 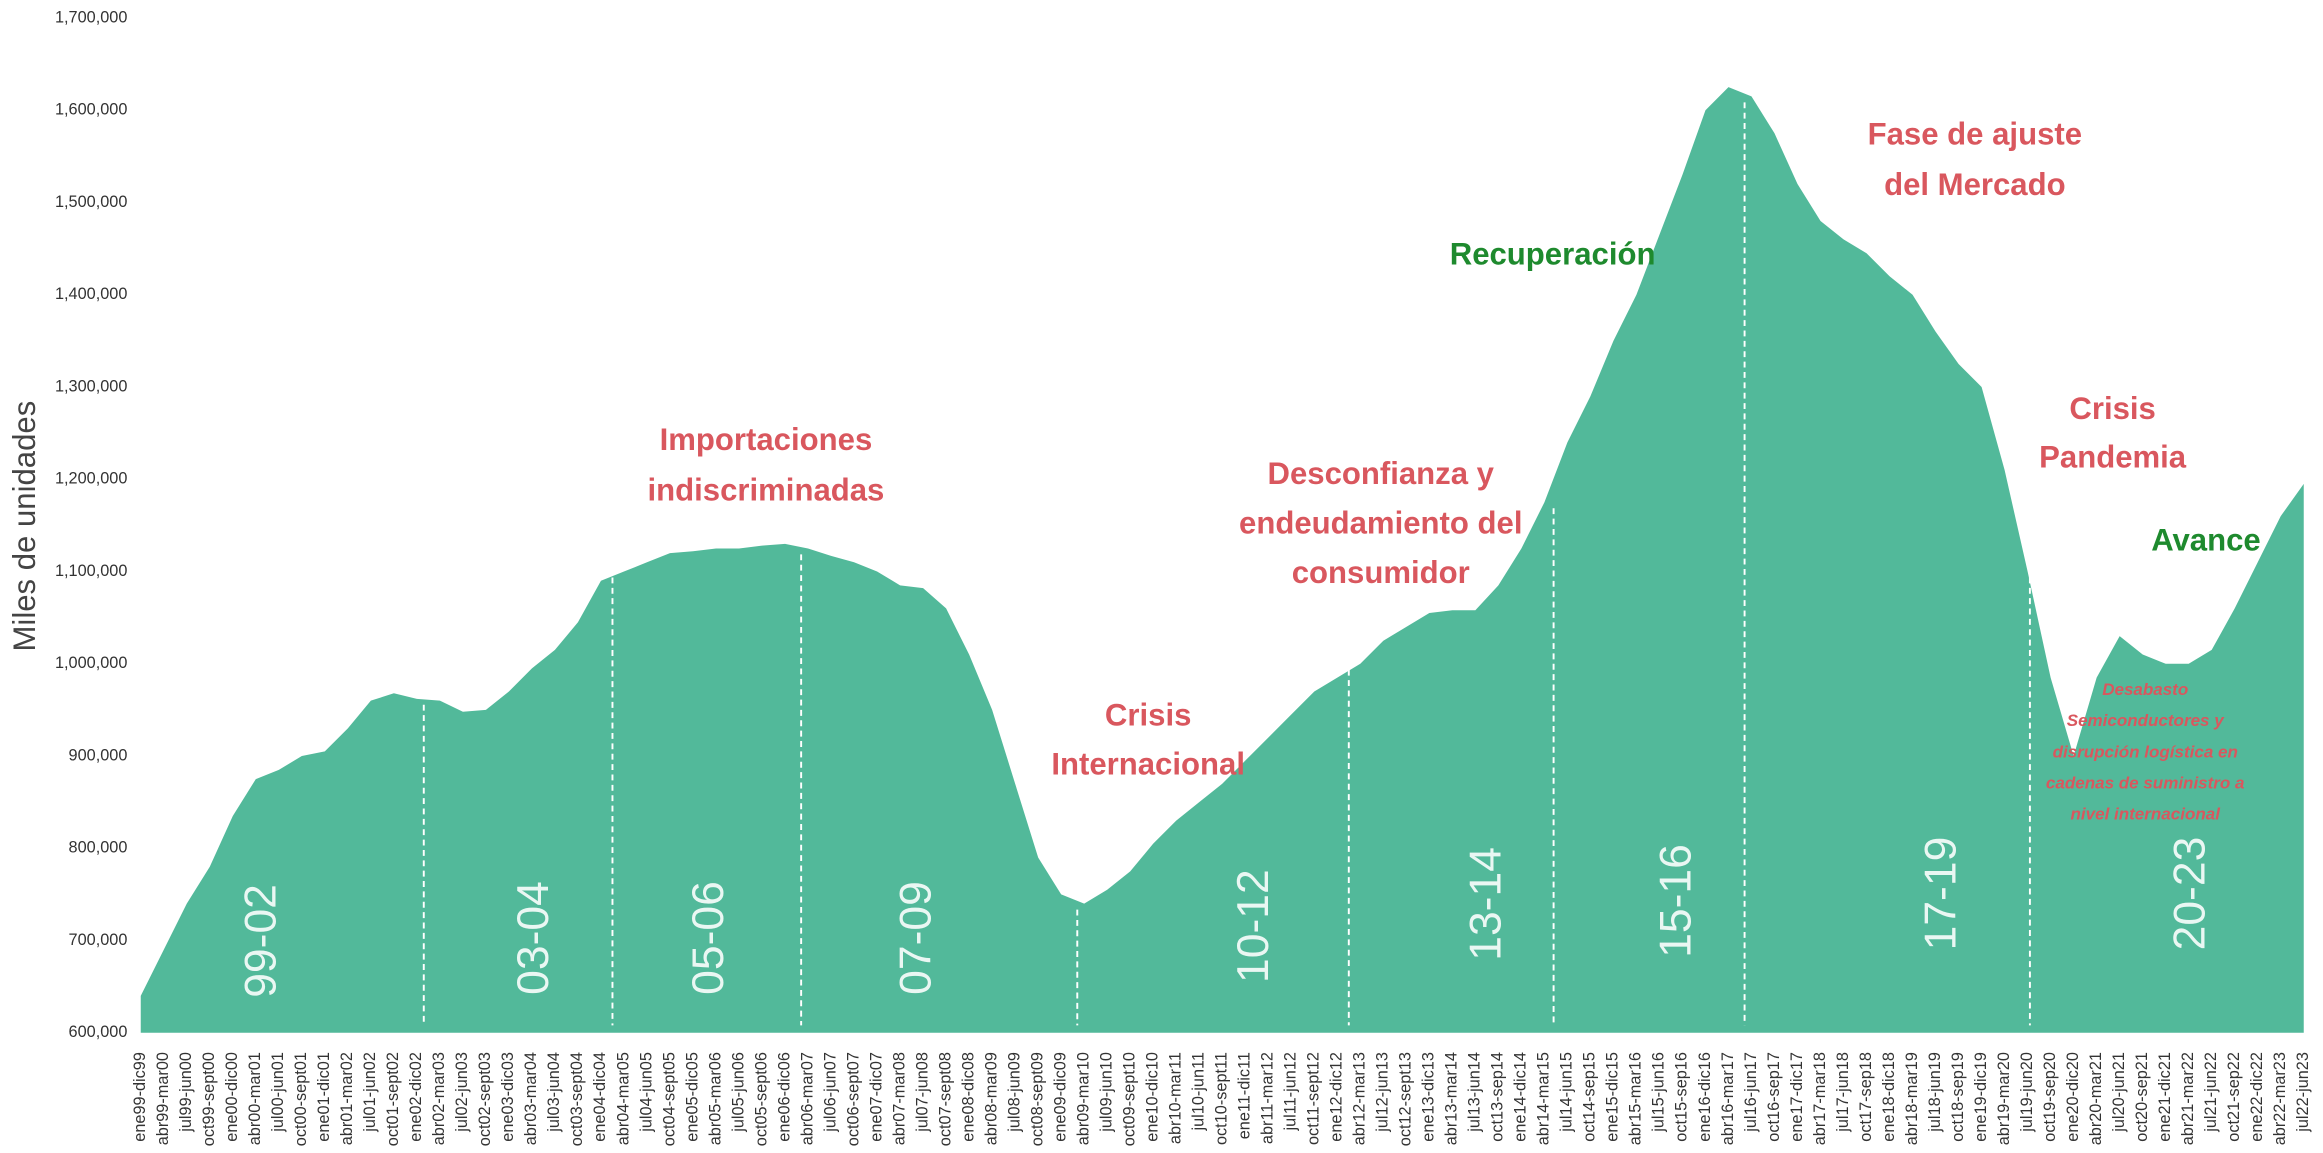 I want to click on annotation: nivel internacional, so click(x=2146, y=814).